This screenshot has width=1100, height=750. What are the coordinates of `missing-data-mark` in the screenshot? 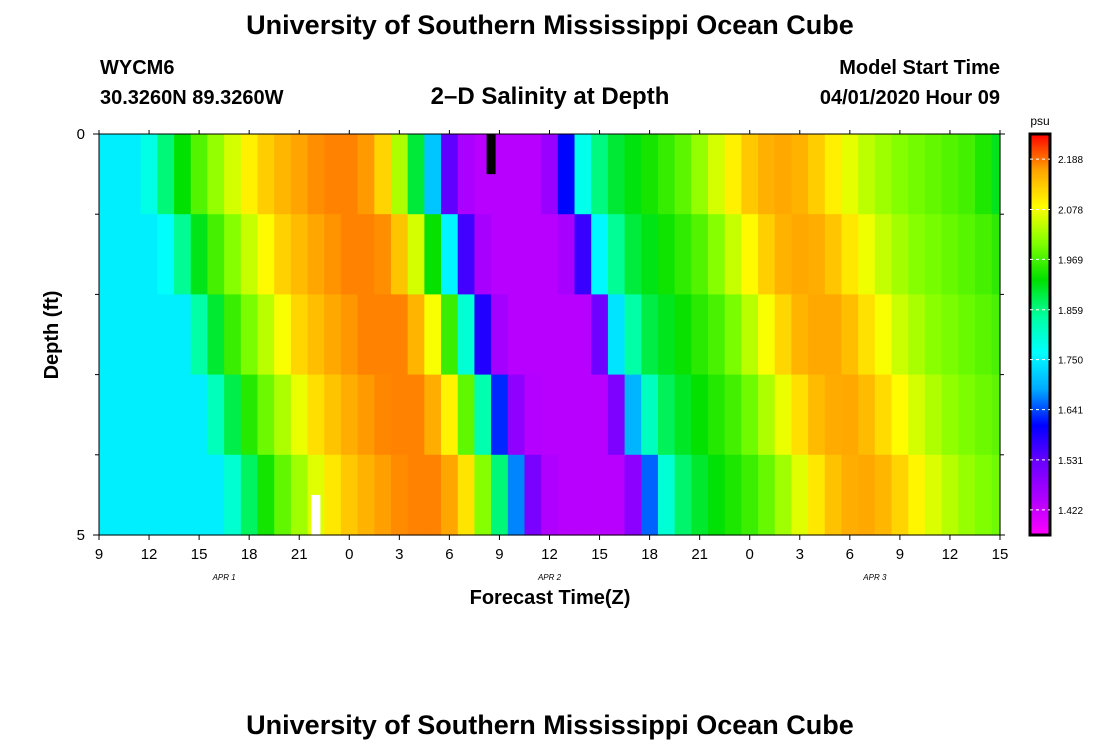 It's located at (316, 514).